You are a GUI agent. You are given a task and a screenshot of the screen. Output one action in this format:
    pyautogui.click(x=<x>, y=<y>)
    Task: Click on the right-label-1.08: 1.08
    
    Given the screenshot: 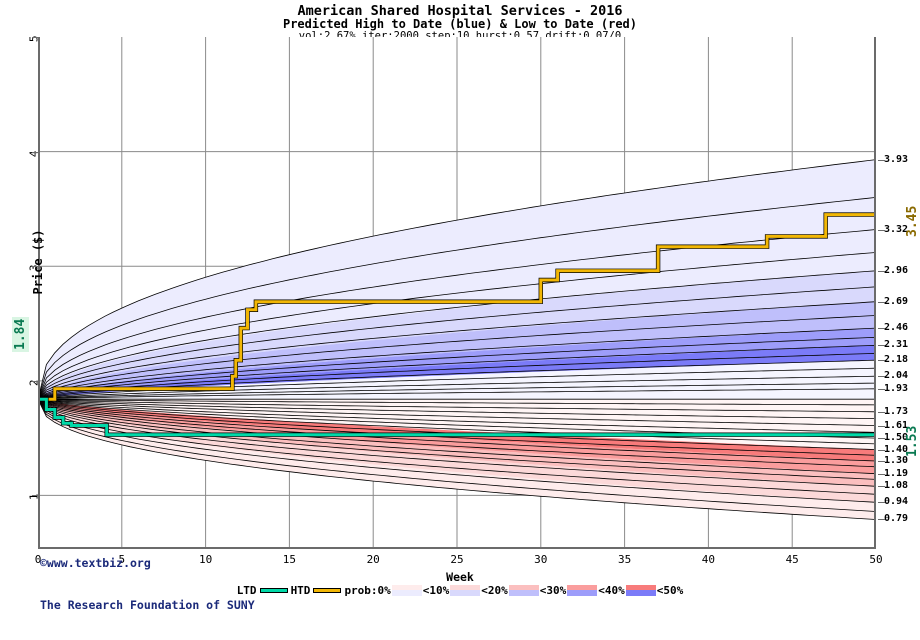 What is the action you would take?
    pyautogui.click(x=896, y=486)
    